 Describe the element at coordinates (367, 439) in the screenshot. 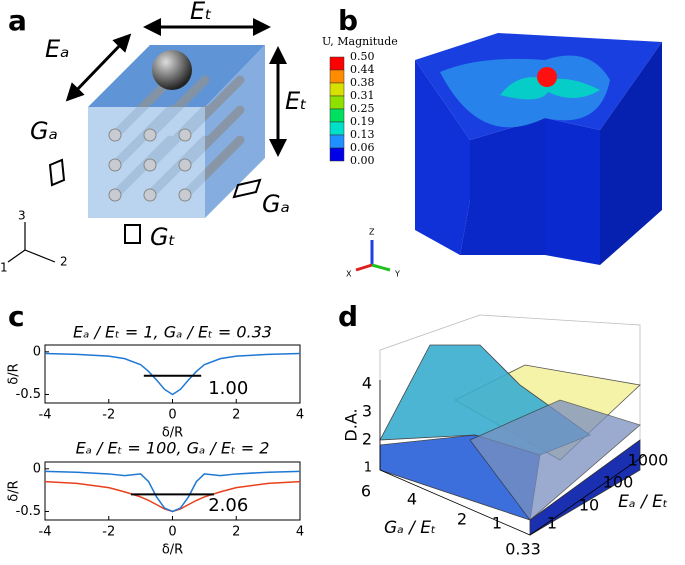

I see `z-tick-label: 2` at that location.